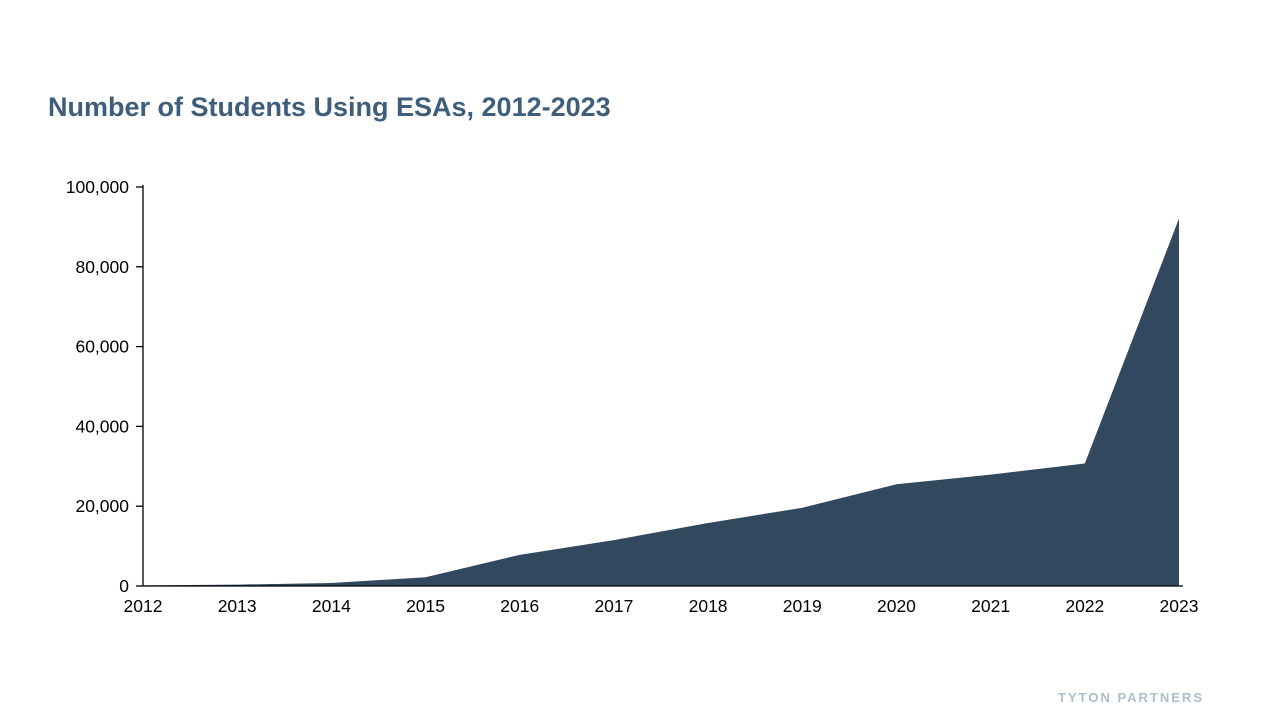 The height and width of the screenshot is (720, 1280). I want to click on x-tick-label: 2019, so click(802, 606).